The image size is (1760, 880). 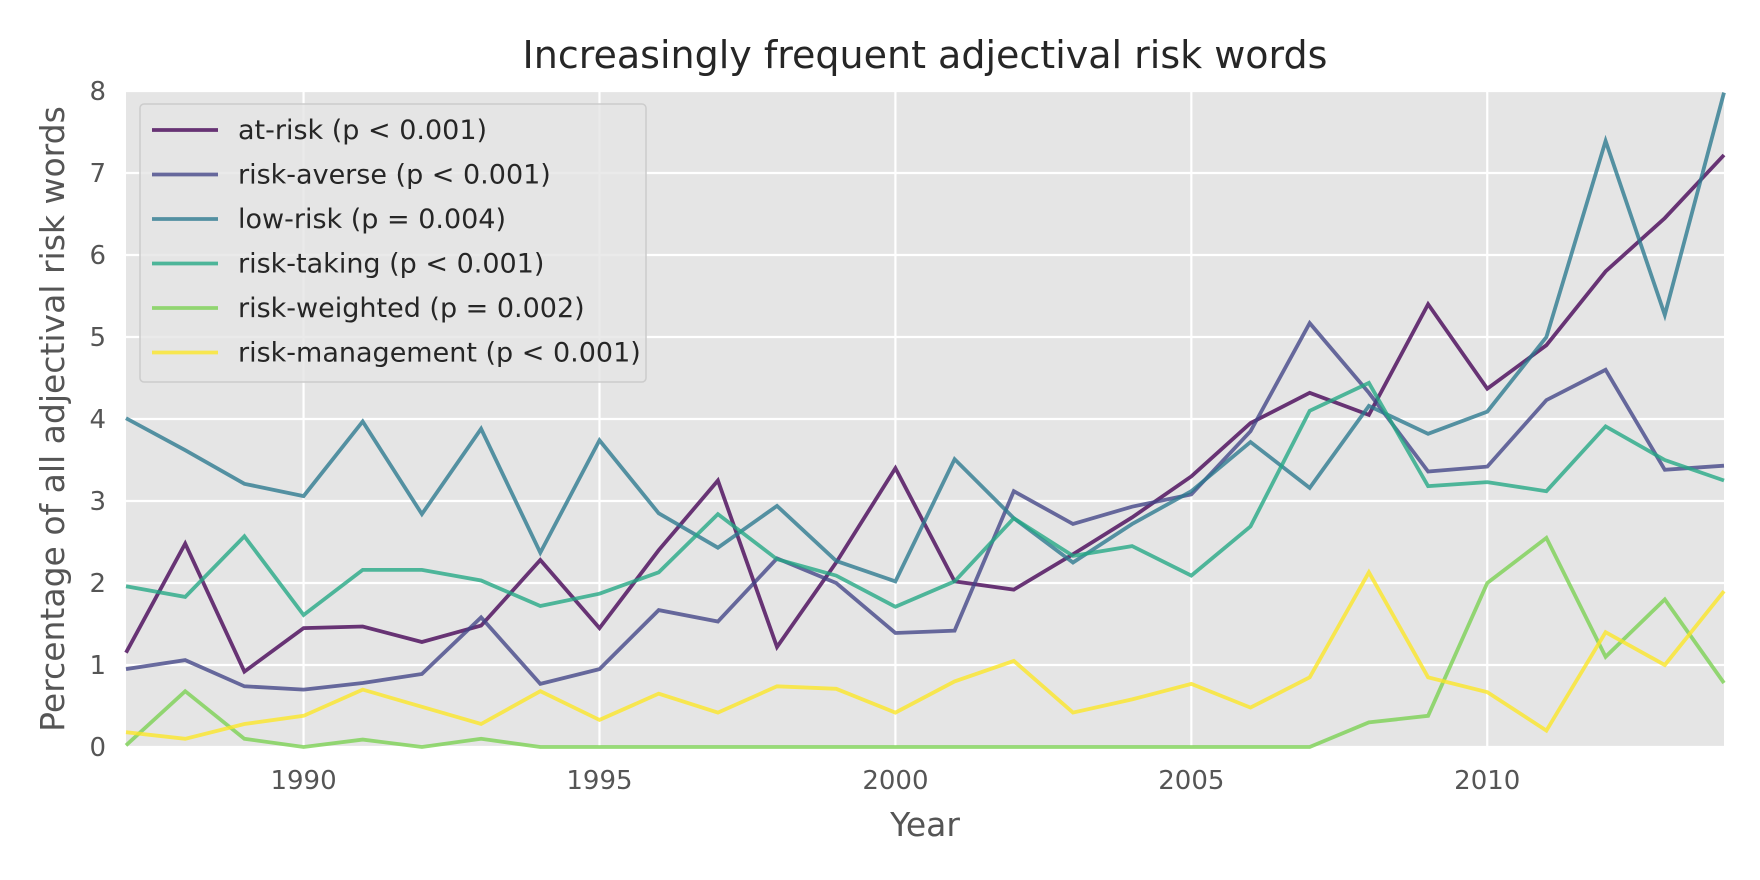 I want to click on x-tick-labels: 1990 1995 2000 2005 2010, so click(x=895, y=781).